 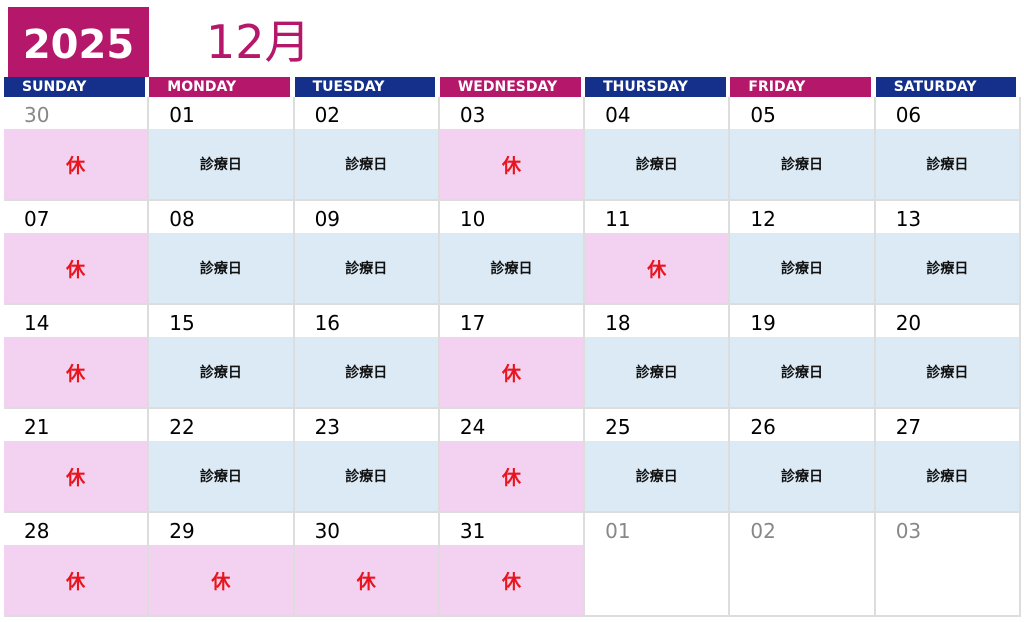 I want to click on day-cell: 28 休, so click(x=77, y=565).